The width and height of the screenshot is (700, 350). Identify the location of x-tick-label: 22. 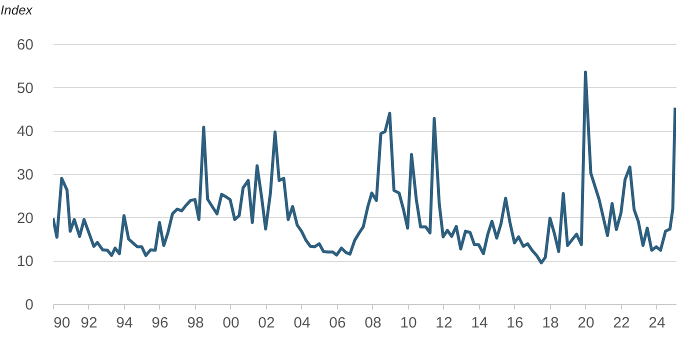
(621, 323).